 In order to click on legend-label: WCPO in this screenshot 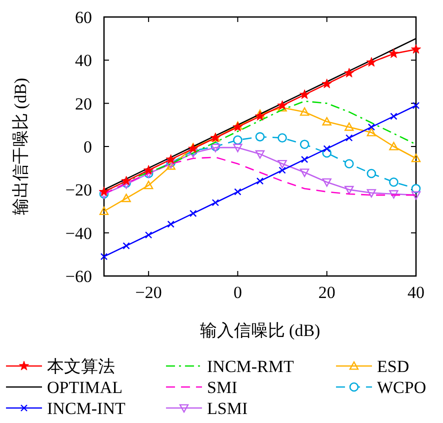, I will do `click(401, 387)`.